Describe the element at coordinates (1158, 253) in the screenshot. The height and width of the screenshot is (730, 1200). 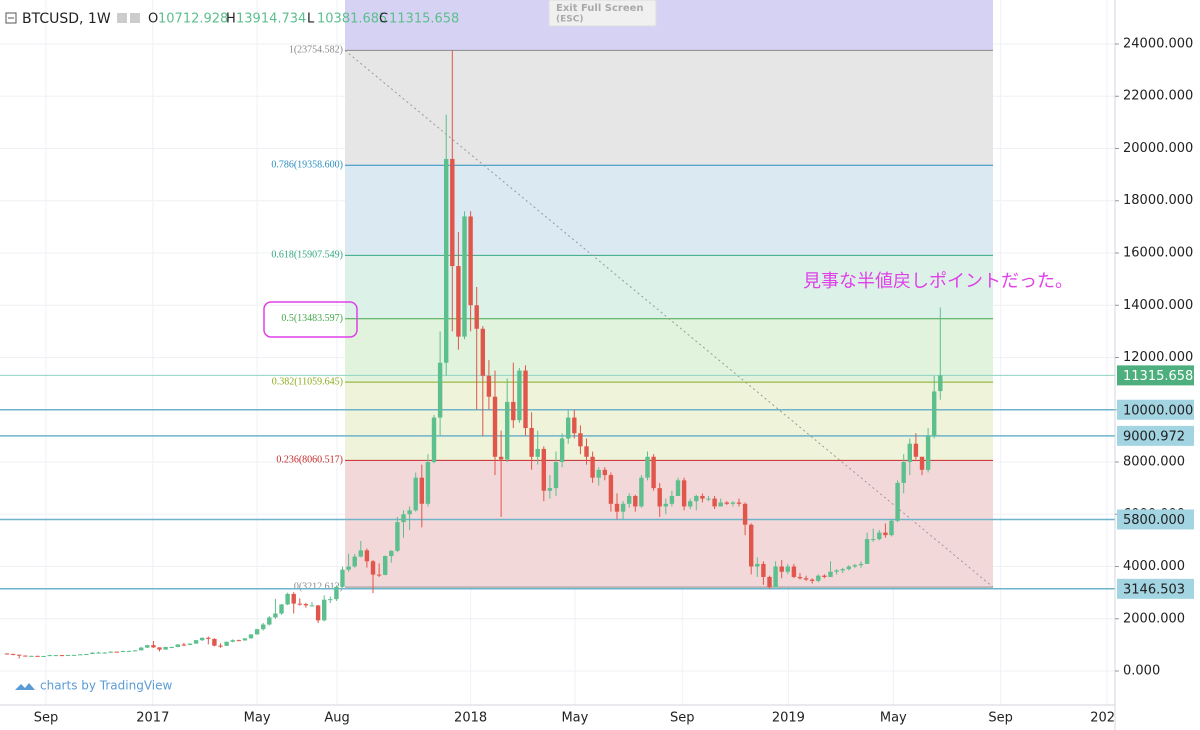
I see `y-tick-label: 16000.000` at that location.